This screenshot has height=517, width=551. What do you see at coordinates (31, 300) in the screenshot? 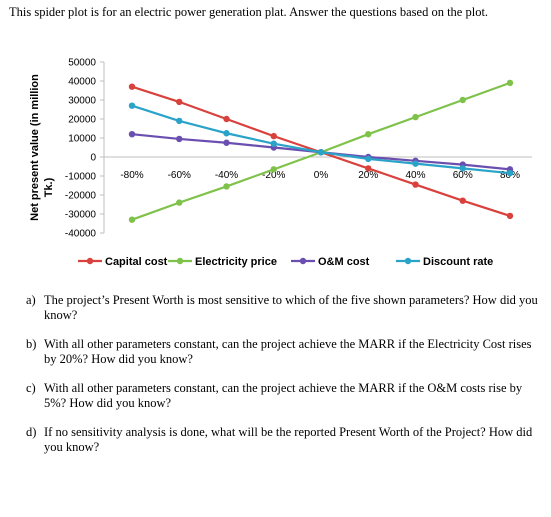
I see `question-letter: a)` at bounding box center [31, 300].